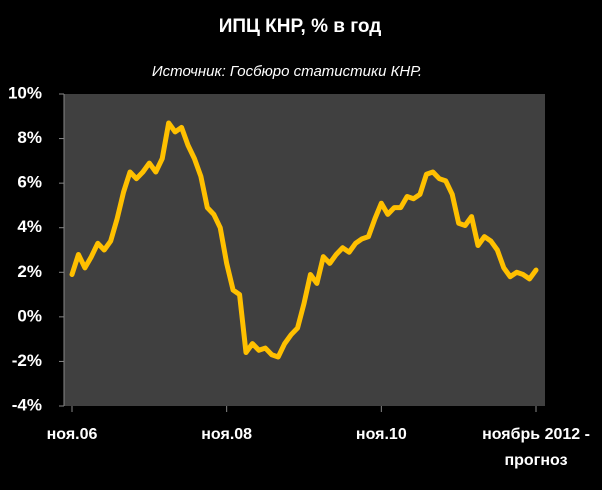  What do you see at coordinates (29, 182) in the screenshot?
I see `y-tick-label: 6%` at bounding box center [29, 182].